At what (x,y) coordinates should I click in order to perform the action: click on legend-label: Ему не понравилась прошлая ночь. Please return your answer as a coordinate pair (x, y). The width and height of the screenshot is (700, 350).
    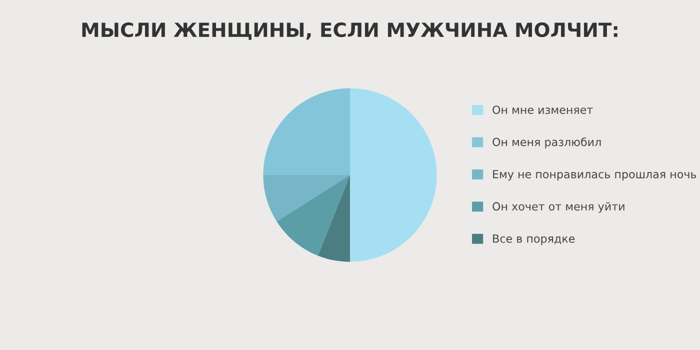
    Looking at the image, I should click on (594, 175).